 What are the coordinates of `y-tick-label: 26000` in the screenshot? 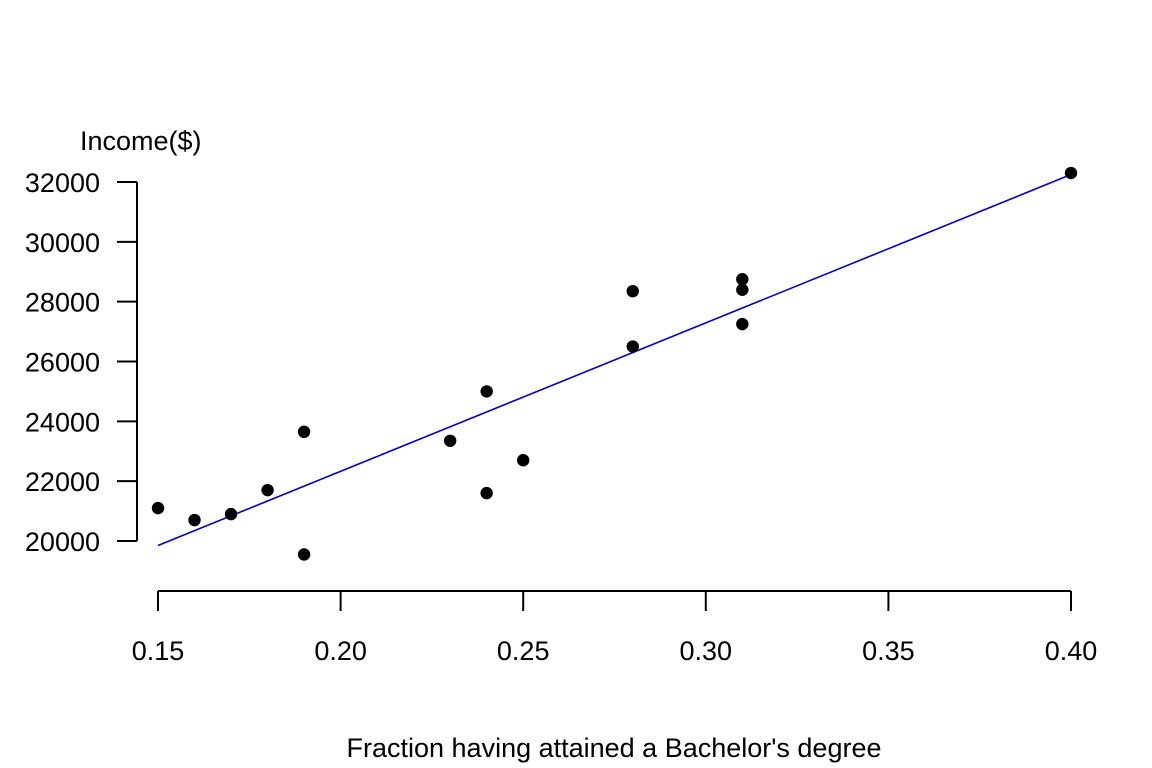 It's located at (62, 363).